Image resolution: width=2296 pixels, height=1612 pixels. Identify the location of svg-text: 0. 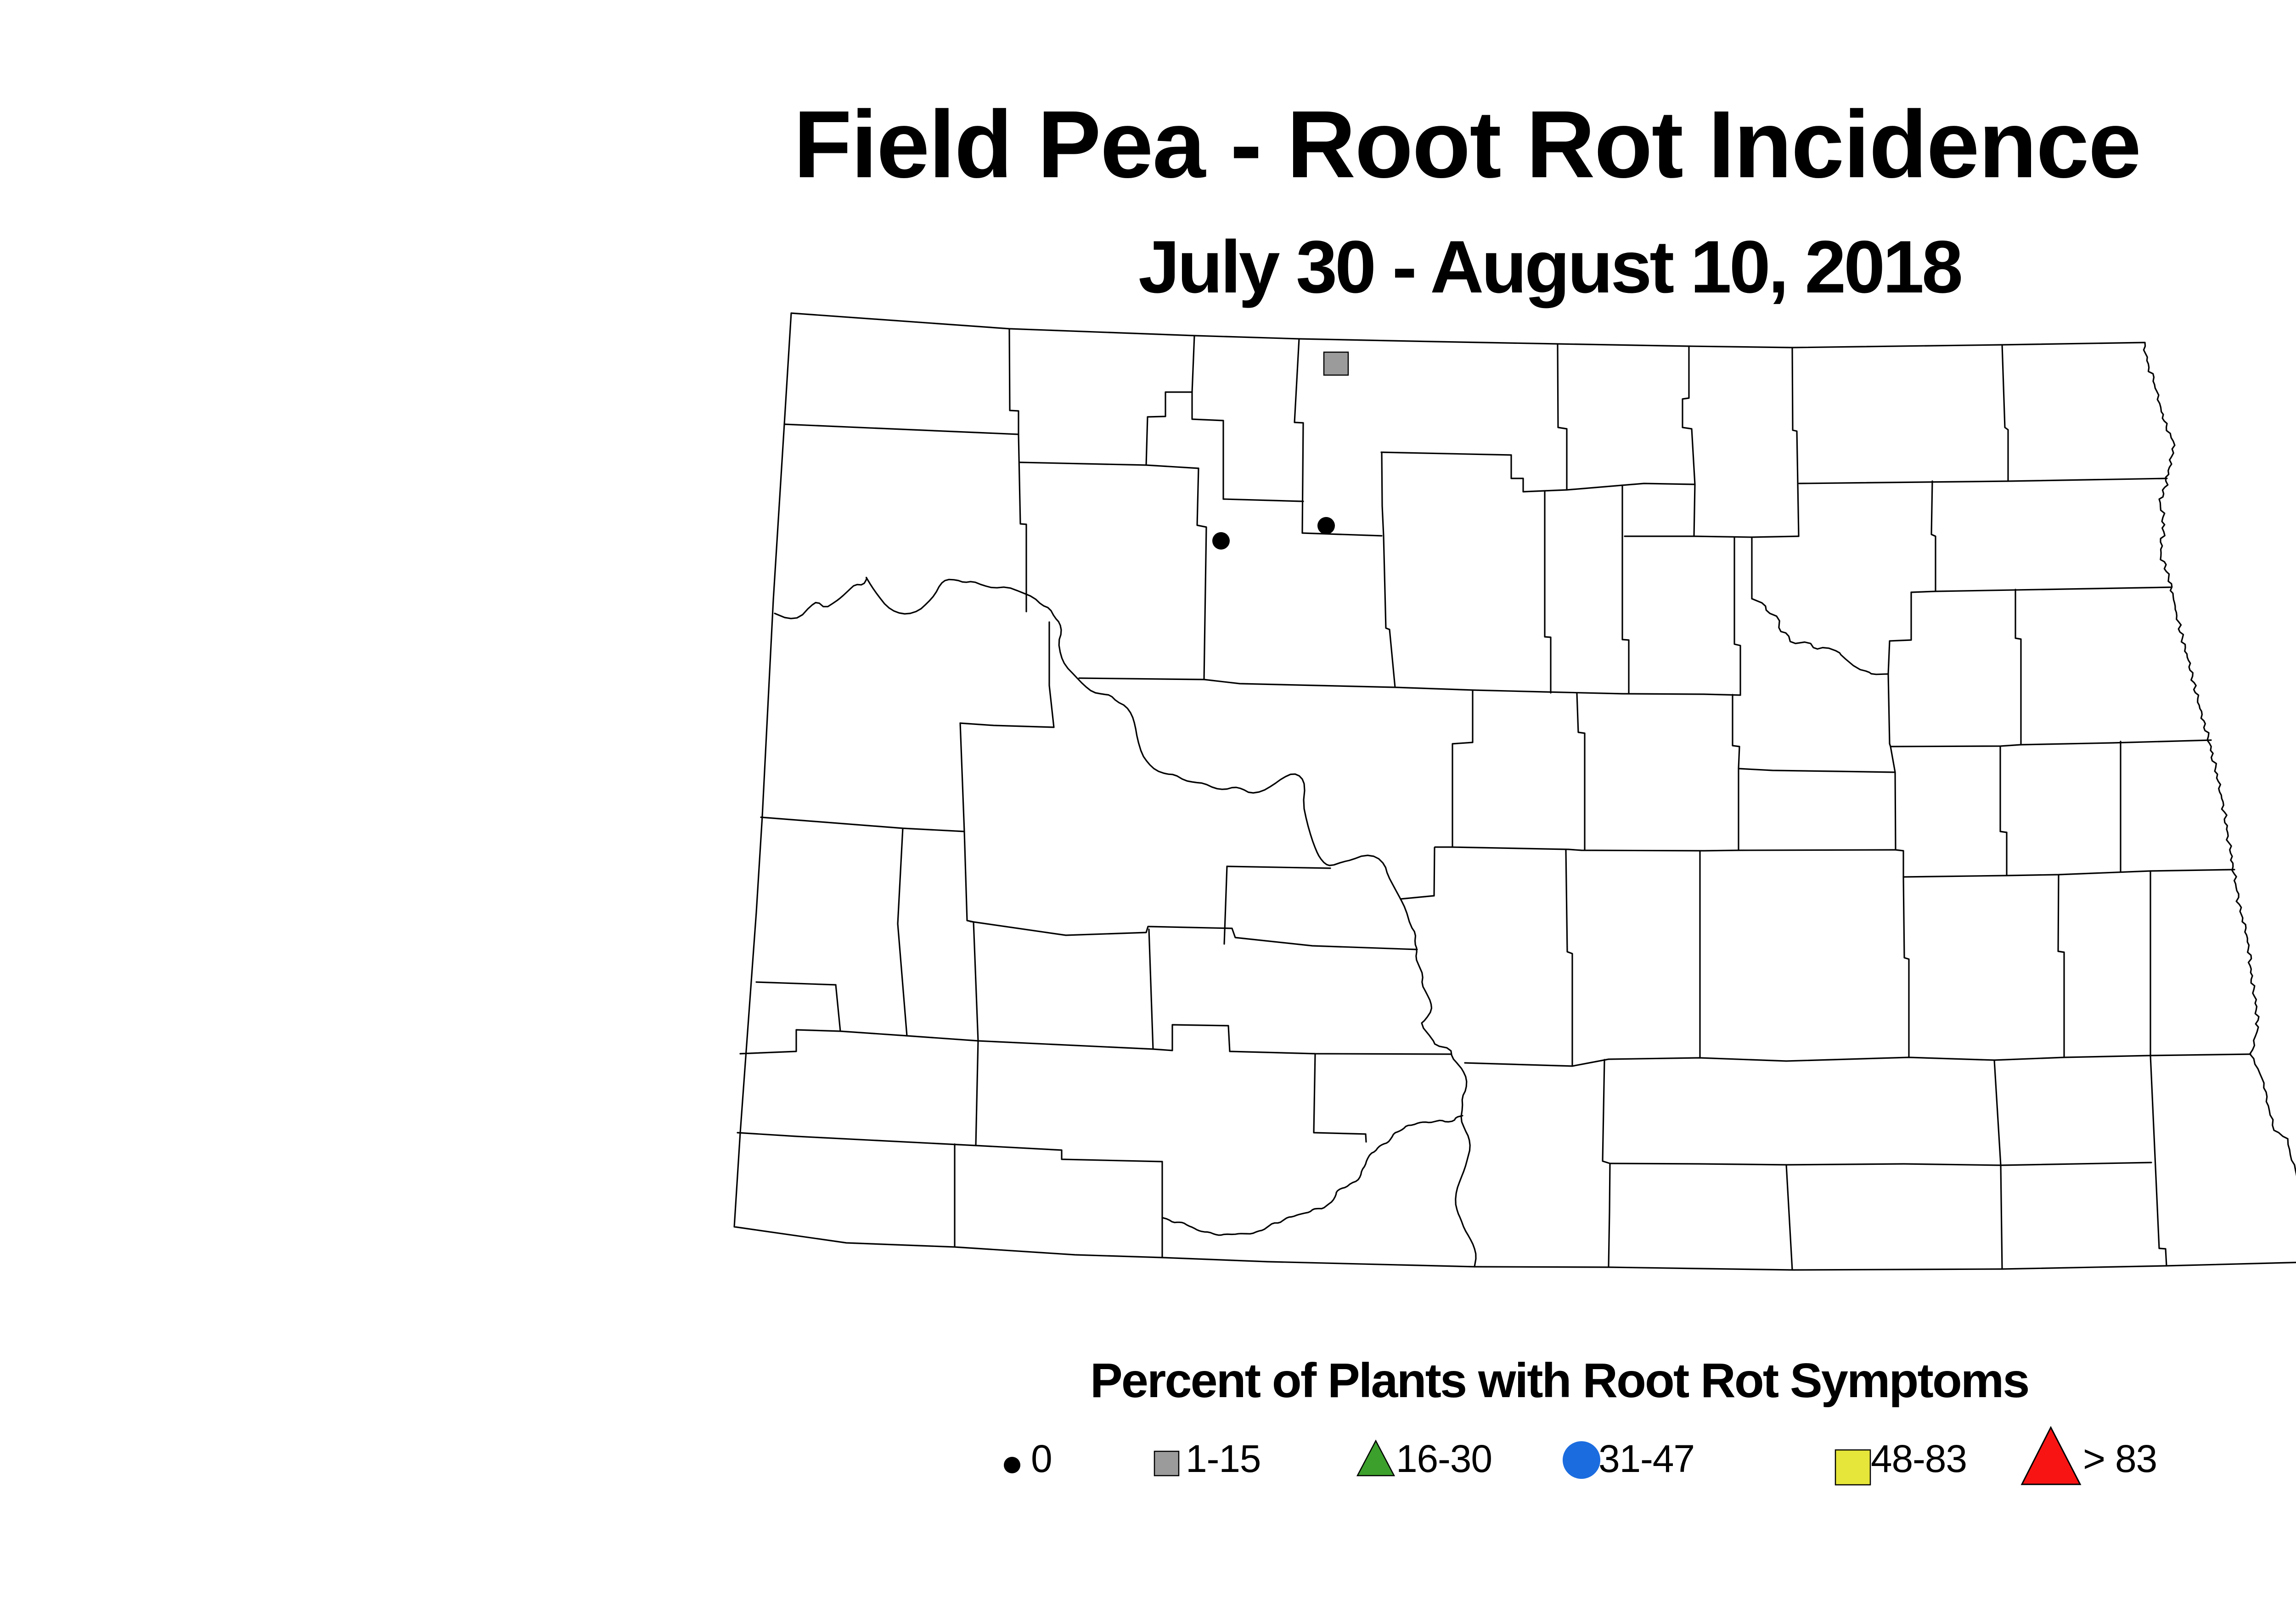
(1041, 1459).